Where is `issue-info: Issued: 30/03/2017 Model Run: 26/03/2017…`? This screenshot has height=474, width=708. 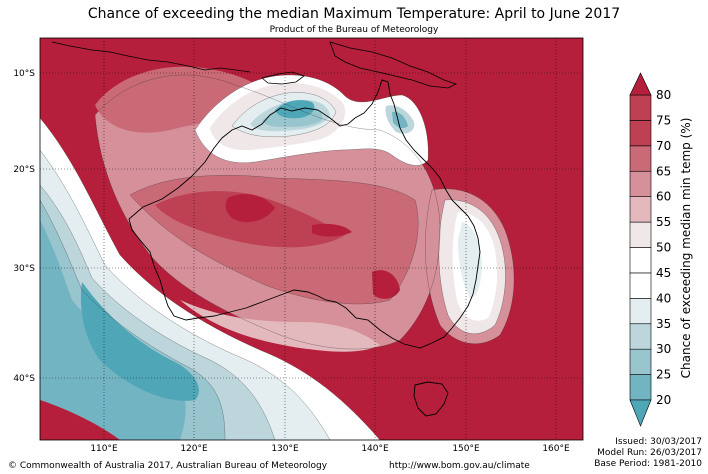
issue-info: Issued: 30/03/2017 Model Run: 26/03/2017… is located at coordinates (648, 453).